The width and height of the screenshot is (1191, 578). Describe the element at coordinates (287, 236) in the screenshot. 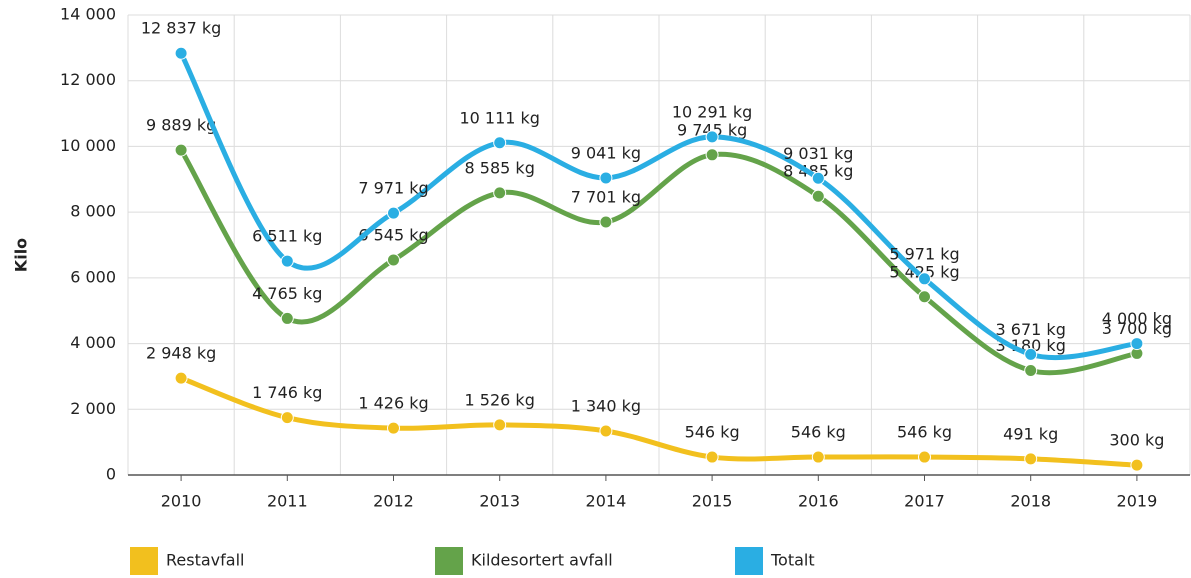

I see `data-label: 6 511 kg` at that location.